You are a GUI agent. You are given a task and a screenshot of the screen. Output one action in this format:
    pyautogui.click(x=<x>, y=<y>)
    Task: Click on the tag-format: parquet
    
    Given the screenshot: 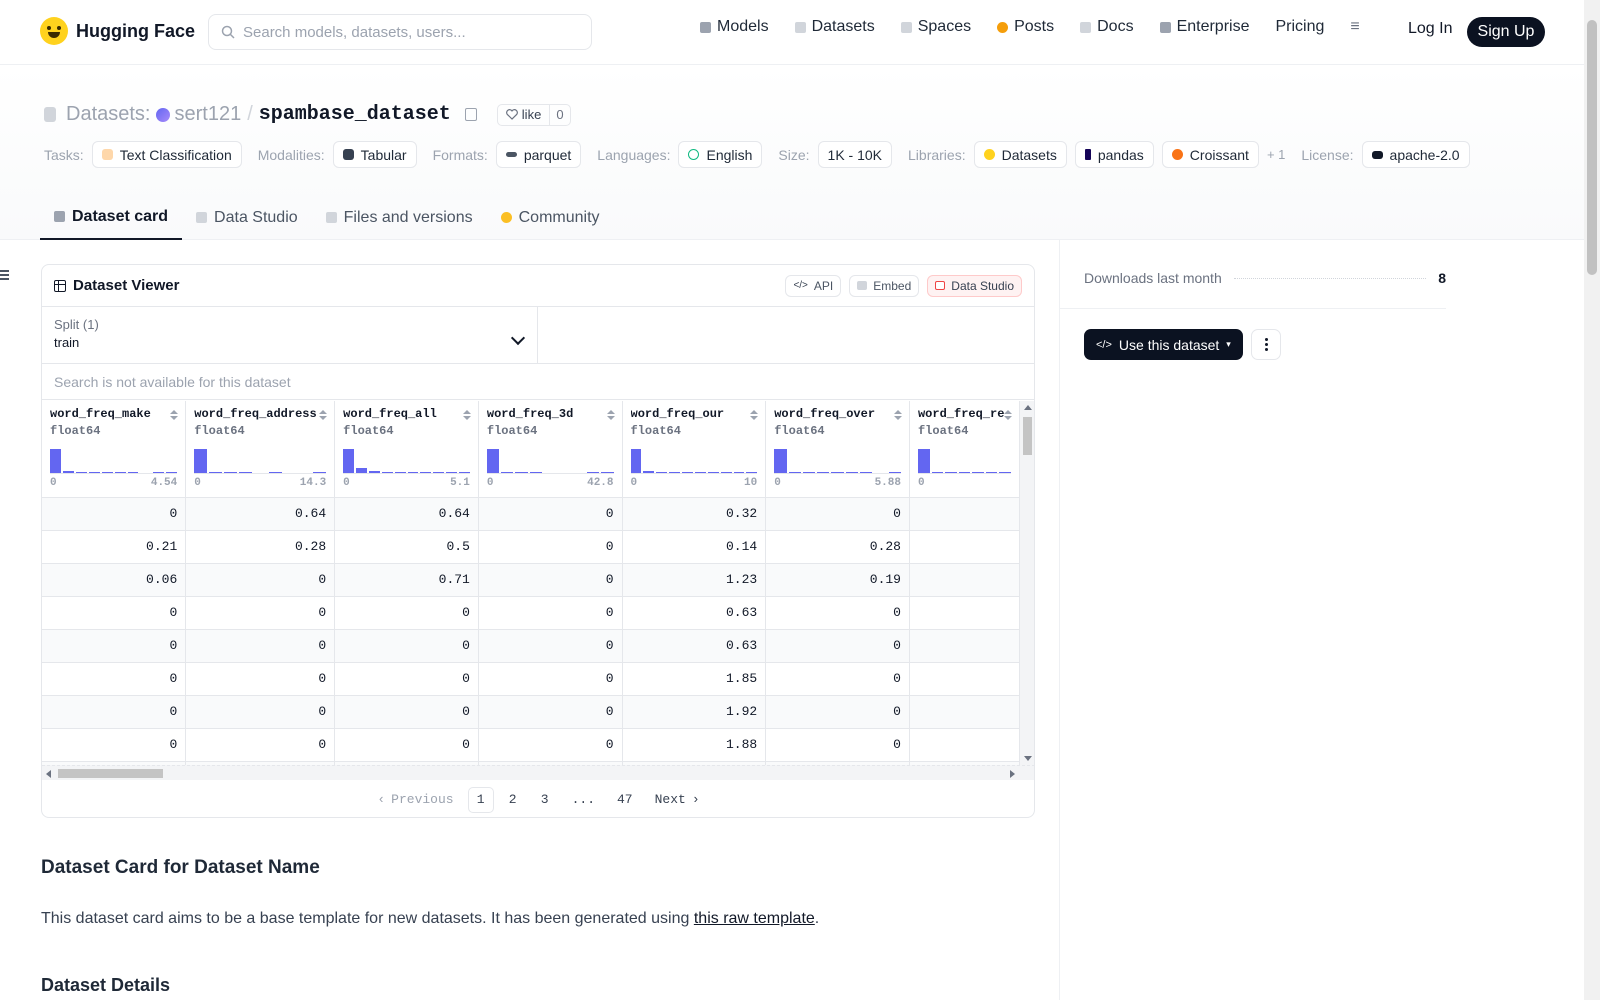 What is the action you would take?
    pyautogui.click(x=538, y=154)
    